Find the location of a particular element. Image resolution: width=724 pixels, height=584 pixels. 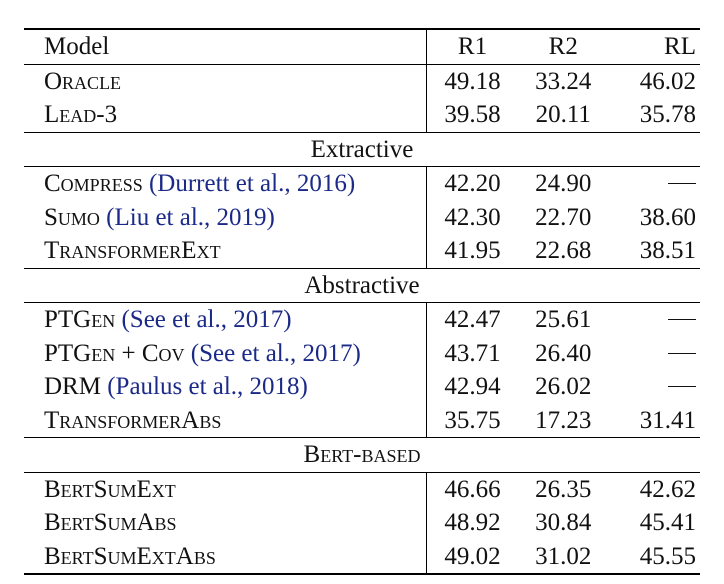

section-title: Abstractive is located at coordinates (362, 285).